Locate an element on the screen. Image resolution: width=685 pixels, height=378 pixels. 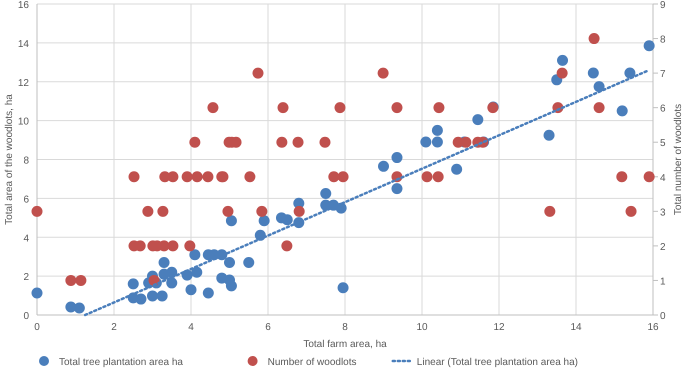
y-tick-label: 4 is located at coordinates (26, 238).